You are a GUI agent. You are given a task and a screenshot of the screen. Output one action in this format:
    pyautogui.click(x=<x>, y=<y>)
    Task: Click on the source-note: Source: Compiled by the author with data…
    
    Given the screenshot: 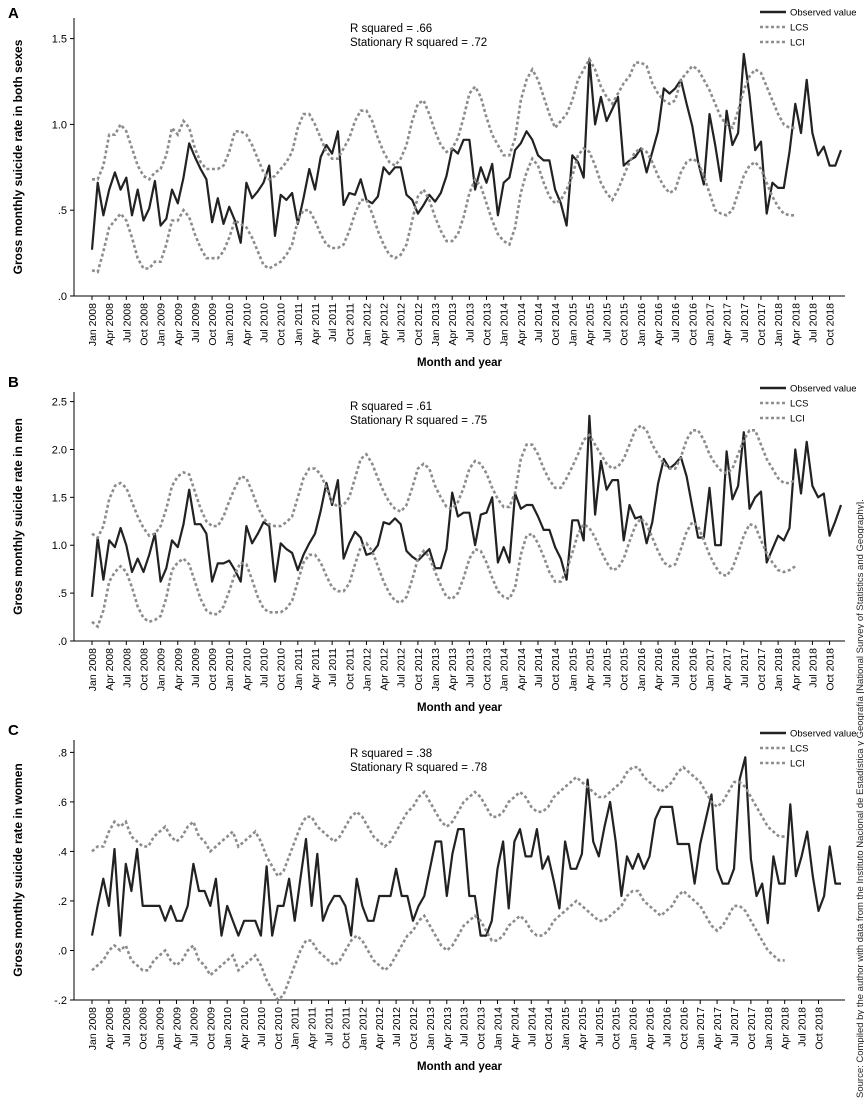 What is the action you would take?
    pyautogui.click(x=859, y=798)
    